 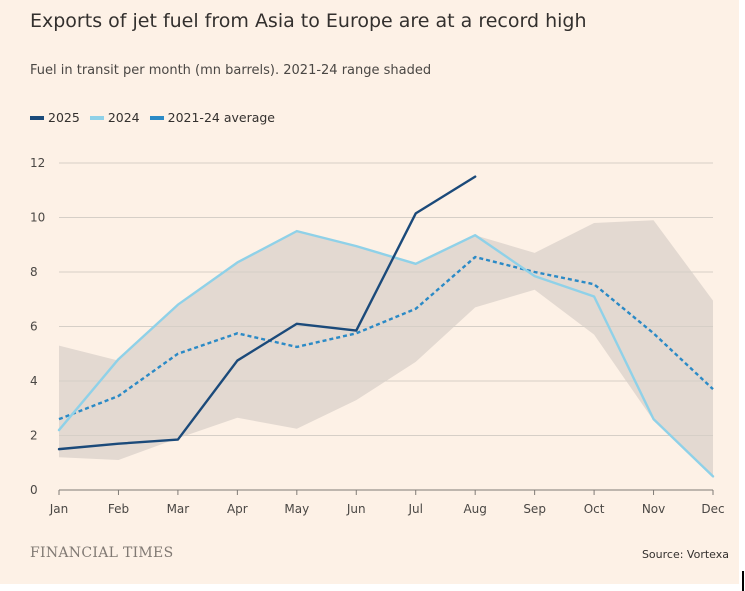 I want to click on x-tick-label-may: May, so click(x=296, y=509).